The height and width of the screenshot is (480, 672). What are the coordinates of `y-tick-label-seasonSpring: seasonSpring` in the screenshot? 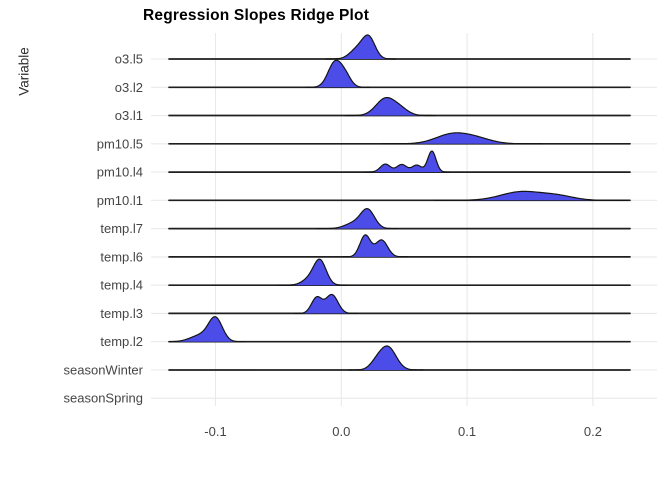 It's located at (104, 398).